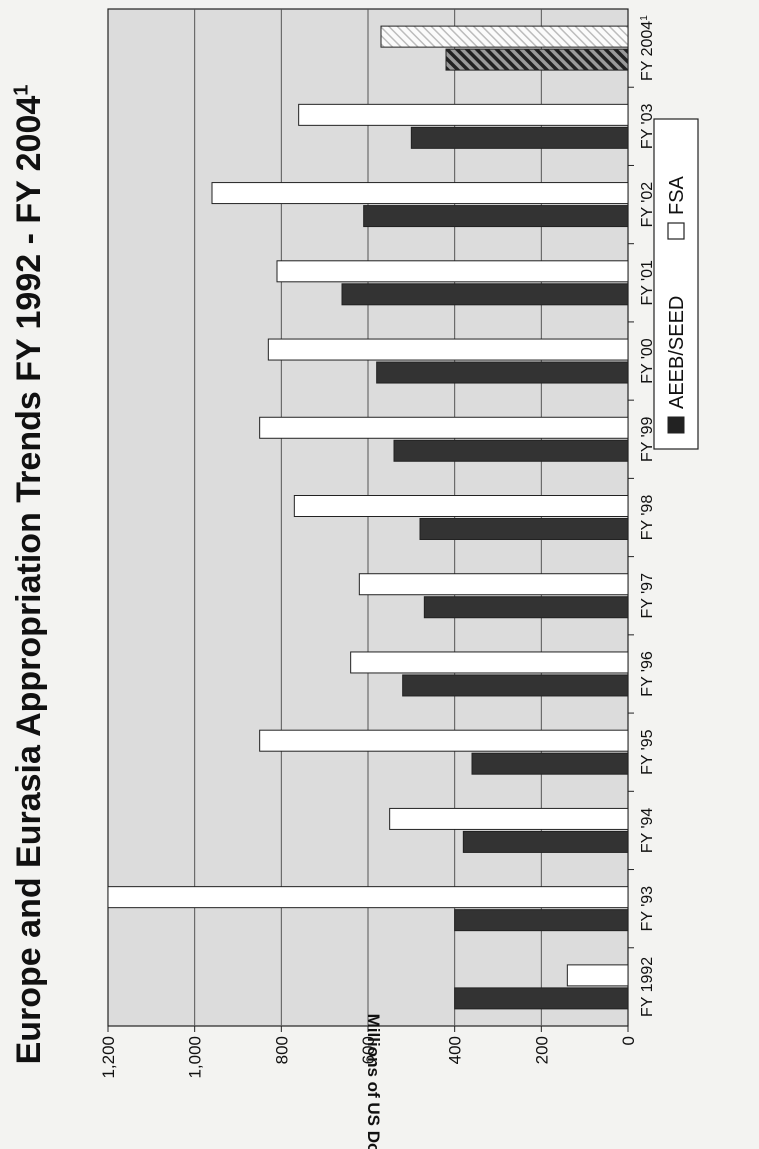 The height and width of the screenshot is (1149, 759). I want to click on y-axis-title: Millions of US Dollars, so click(373, 1081).